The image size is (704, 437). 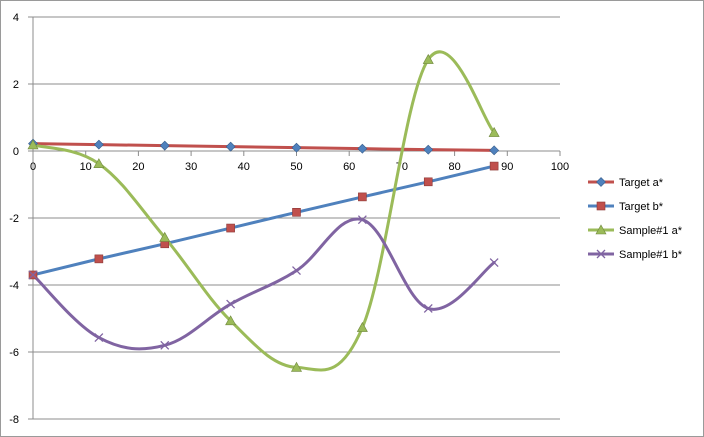 I want to click on legend-label-2: Target b*, so click(x=641, y=207).